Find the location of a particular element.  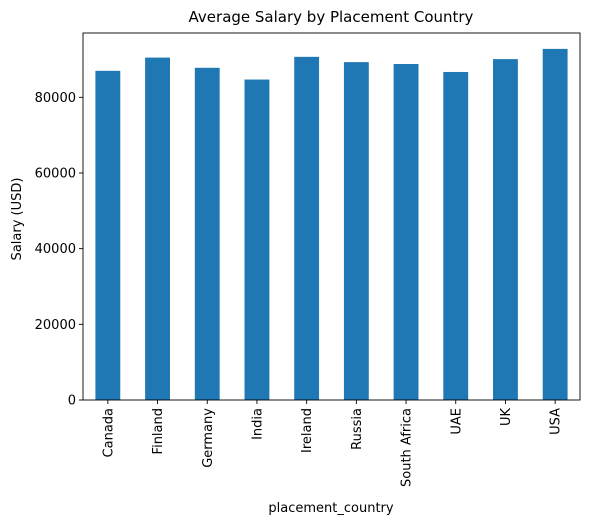

bar-ireland is located at coordinates (307, 228).